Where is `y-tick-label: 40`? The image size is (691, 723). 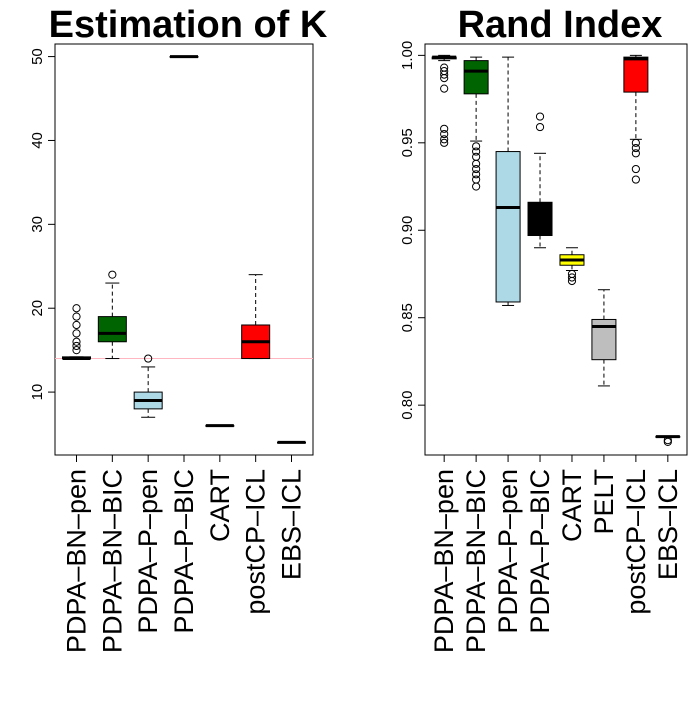
y-tick-label: 40 is located at coordinates (37, 140).